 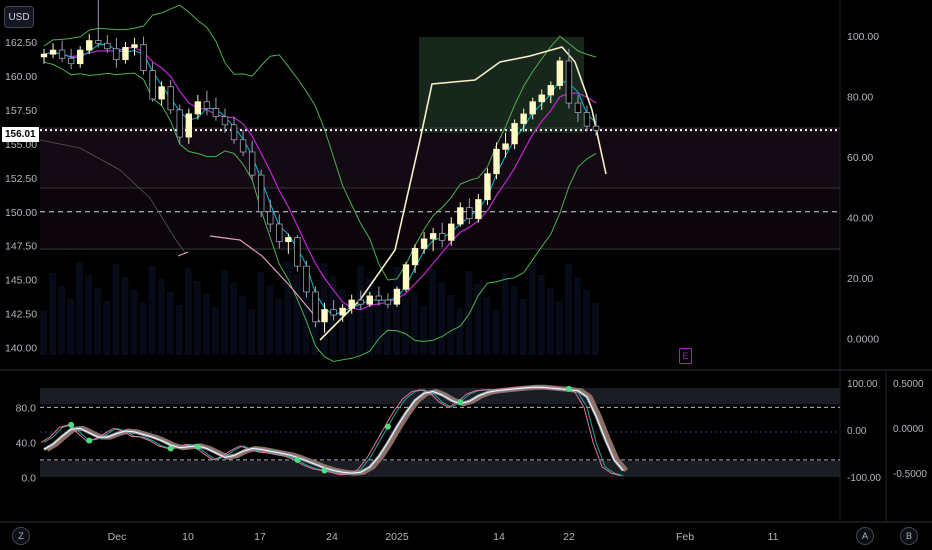 What do you see at coordinates (862, 384) in the screenshot?
I see `osc-right-tick-a: 100.00` at bounding box center [862, 384].